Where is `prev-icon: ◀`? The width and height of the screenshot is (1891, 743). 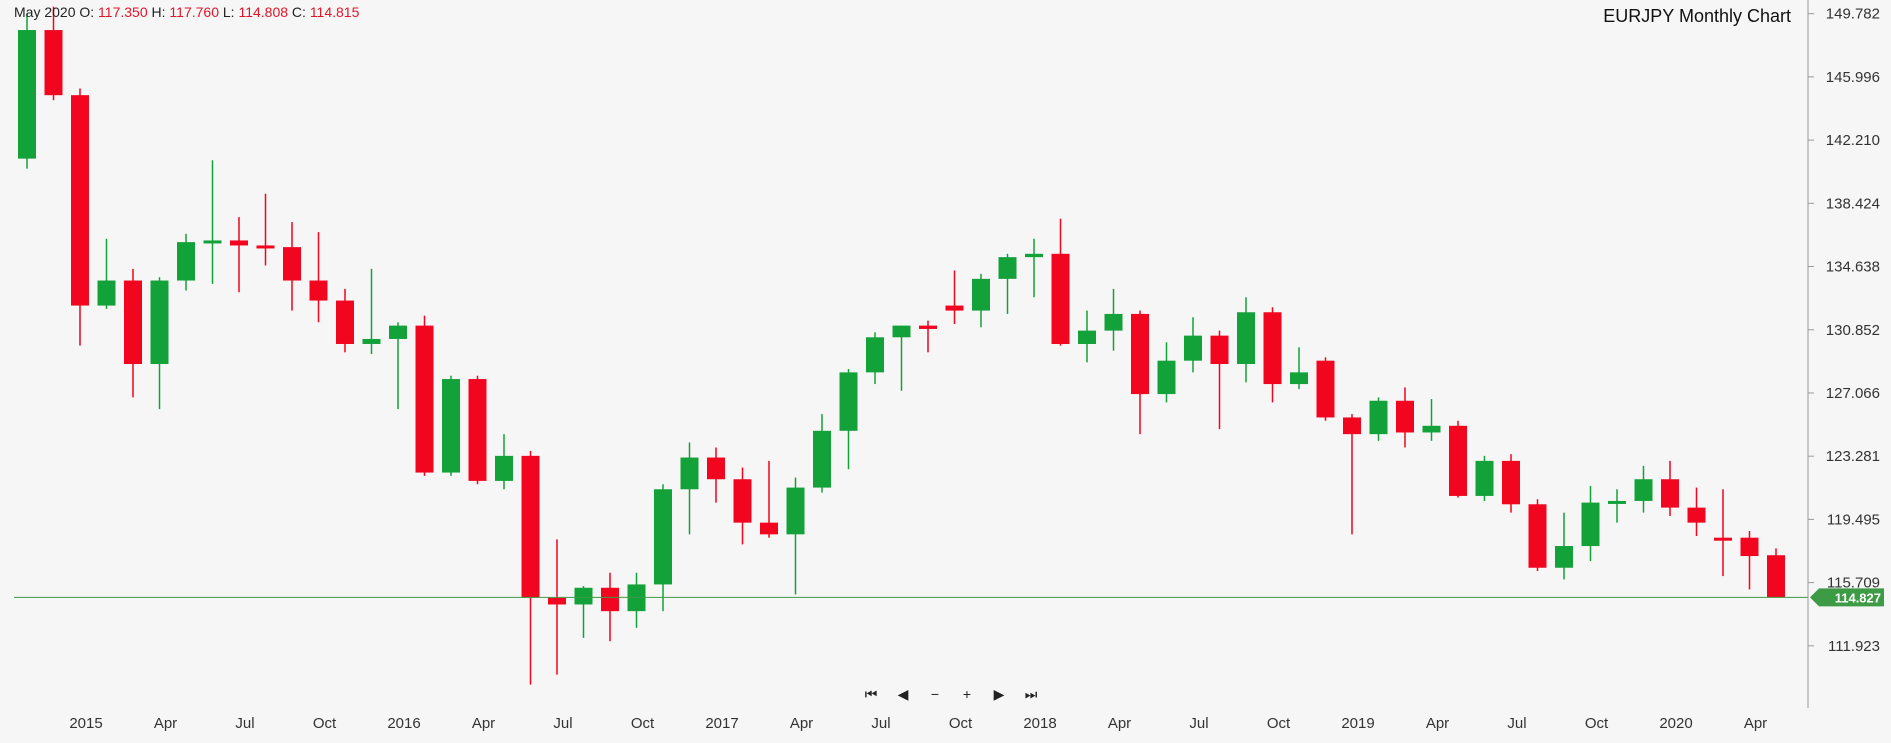
prev-icon: ◀ is located at coordinates (903, 694).